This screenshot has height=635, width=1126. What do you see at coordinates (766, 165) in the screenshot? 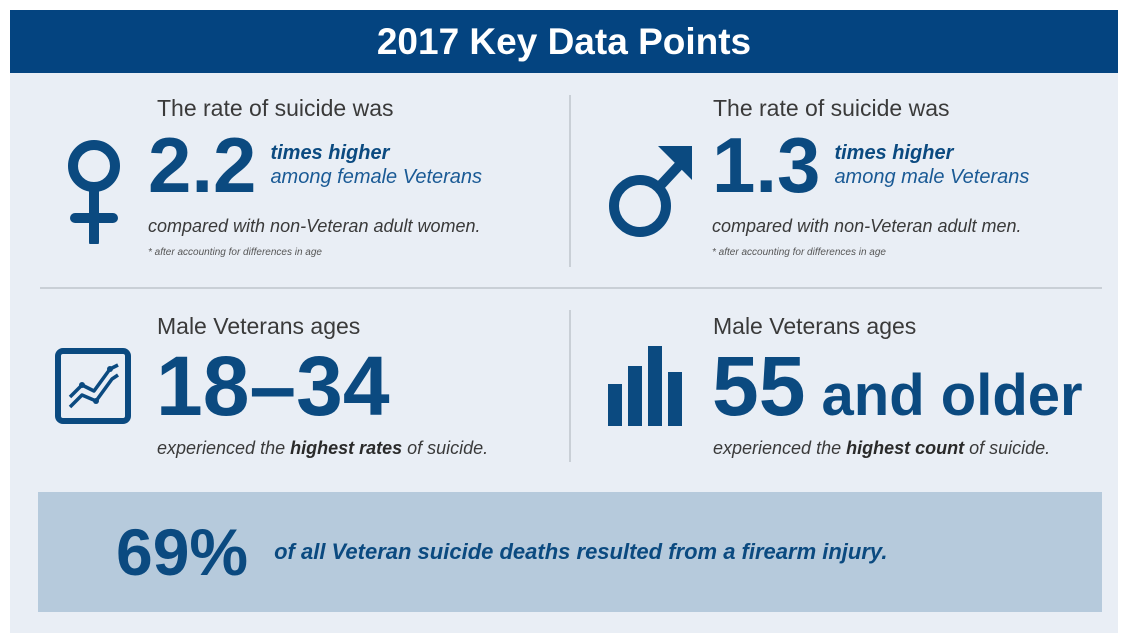
I see `male-ratio-value: 1.3` at bounding box center [766, 165].